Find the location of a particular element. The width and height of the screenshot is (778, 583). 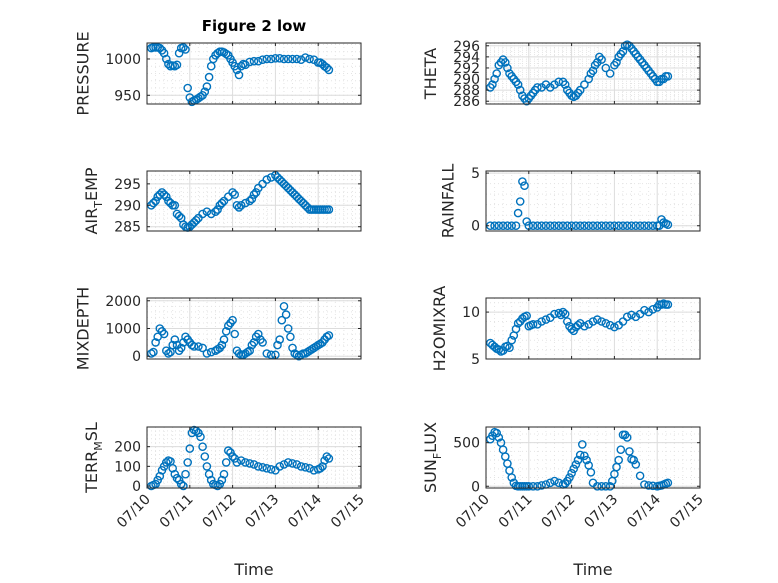

x-tick-label: 07/12 is located at coordinates (559, 512).